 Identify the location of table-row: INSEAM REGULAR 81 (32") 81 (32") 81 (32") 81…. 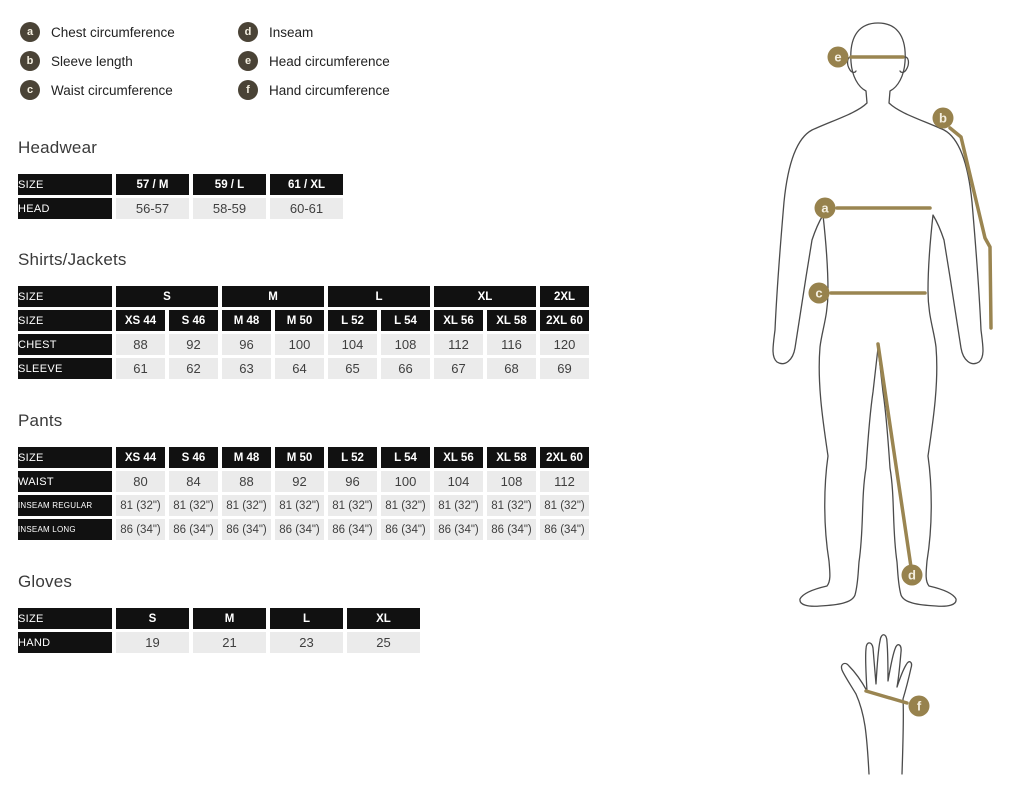
(303, 505).